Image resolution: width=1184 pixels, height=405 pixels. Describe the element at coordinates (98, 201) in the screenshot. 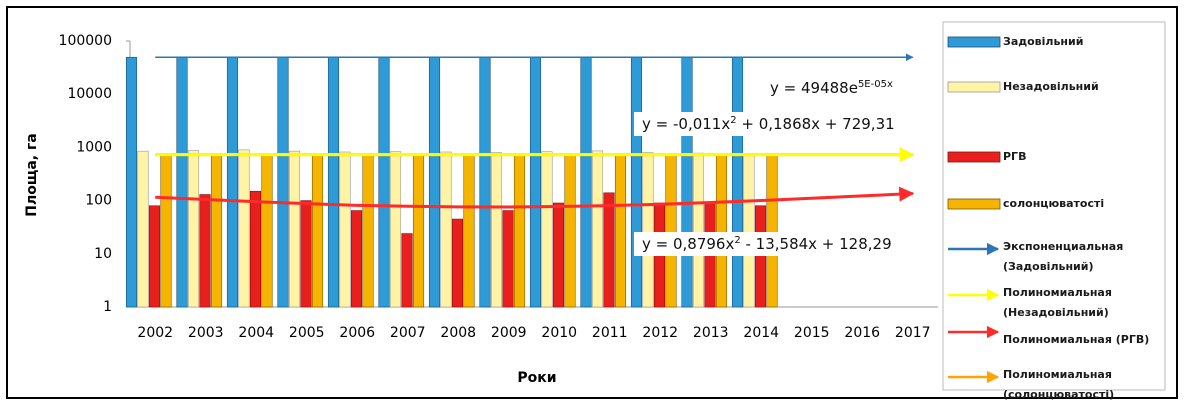

I see `y-tick-label: 100` at that location.